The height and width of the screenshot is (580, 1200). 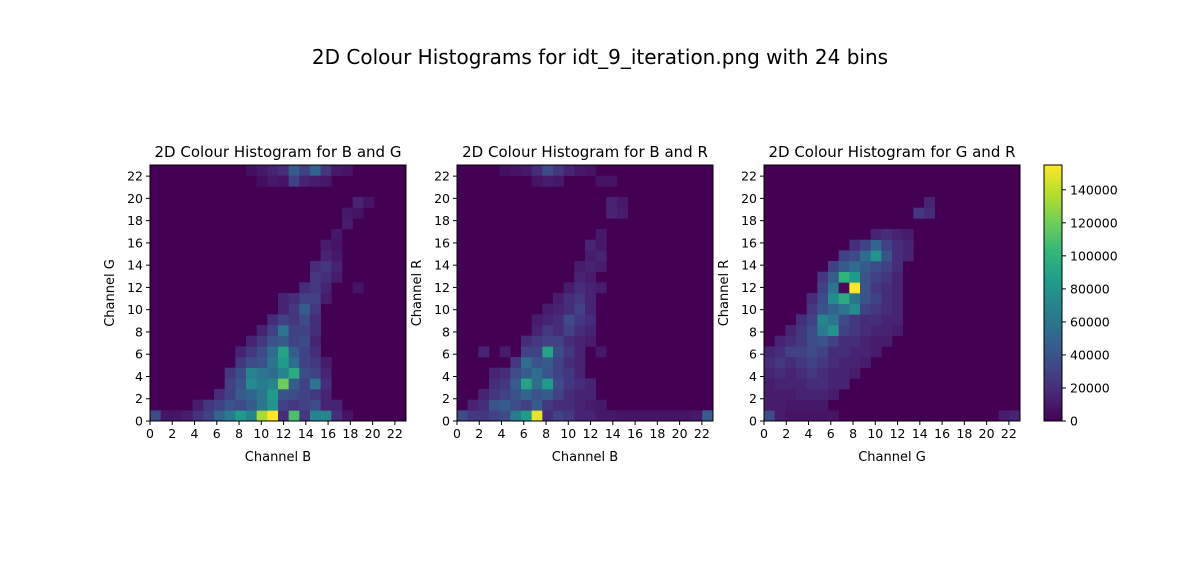 What do you see at coordinates (749, 242) in the screenshot?
I see `y-tick-label: 16` at bounding box center [749, 242].